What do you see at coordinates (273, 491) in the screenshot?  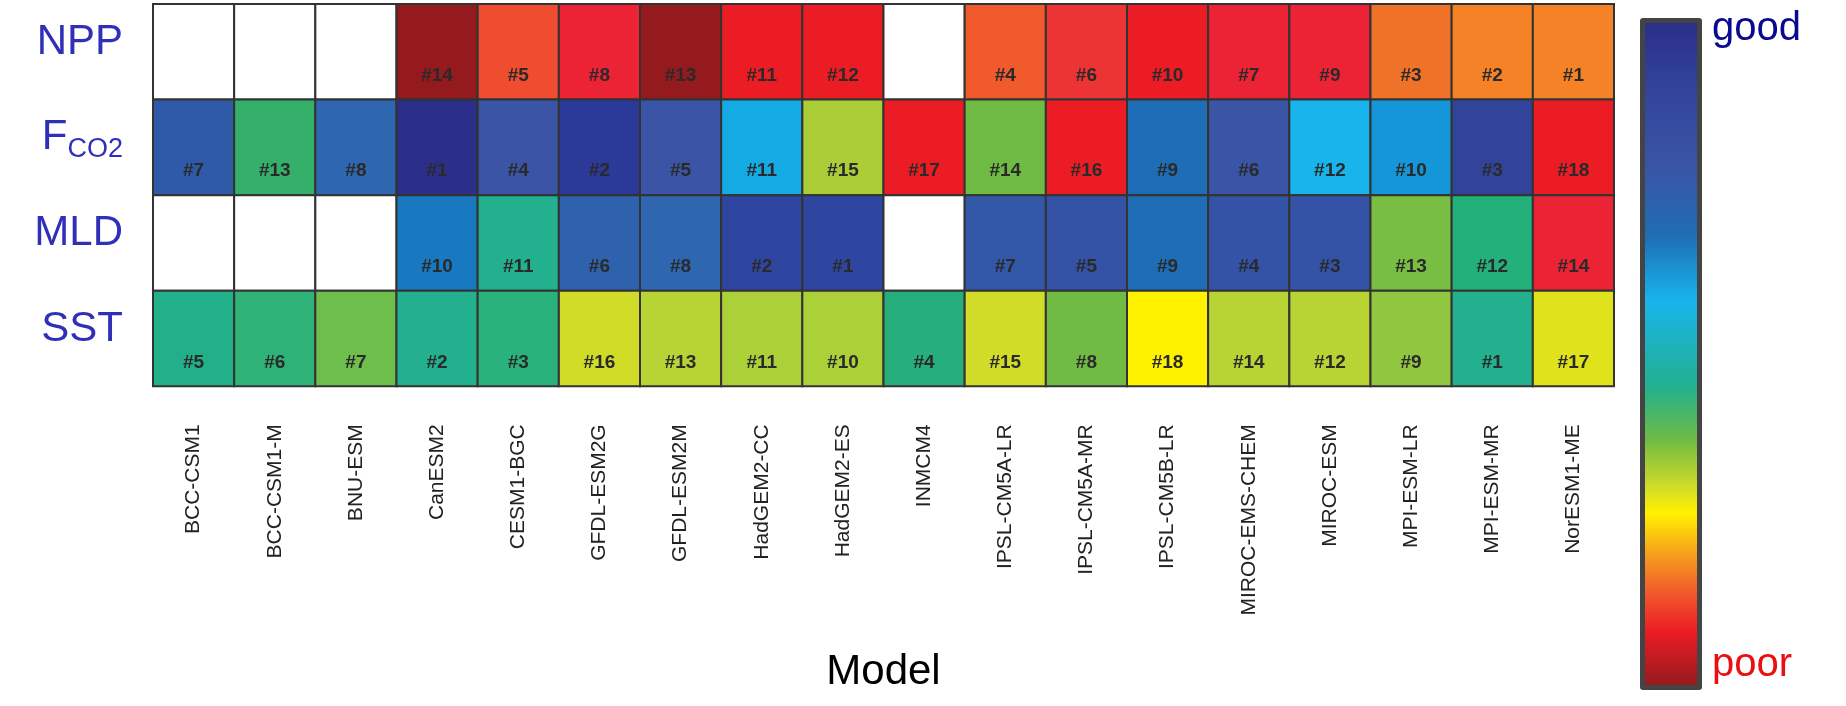 I see `x-tick-label: BCC-CSM1-M` at bounding box center [273, 491].